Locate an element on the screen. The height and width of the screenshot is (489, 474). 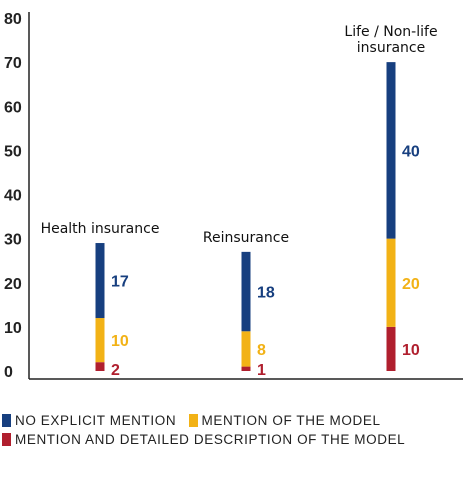
data-label: 18 is located at coordinates (266, 293).